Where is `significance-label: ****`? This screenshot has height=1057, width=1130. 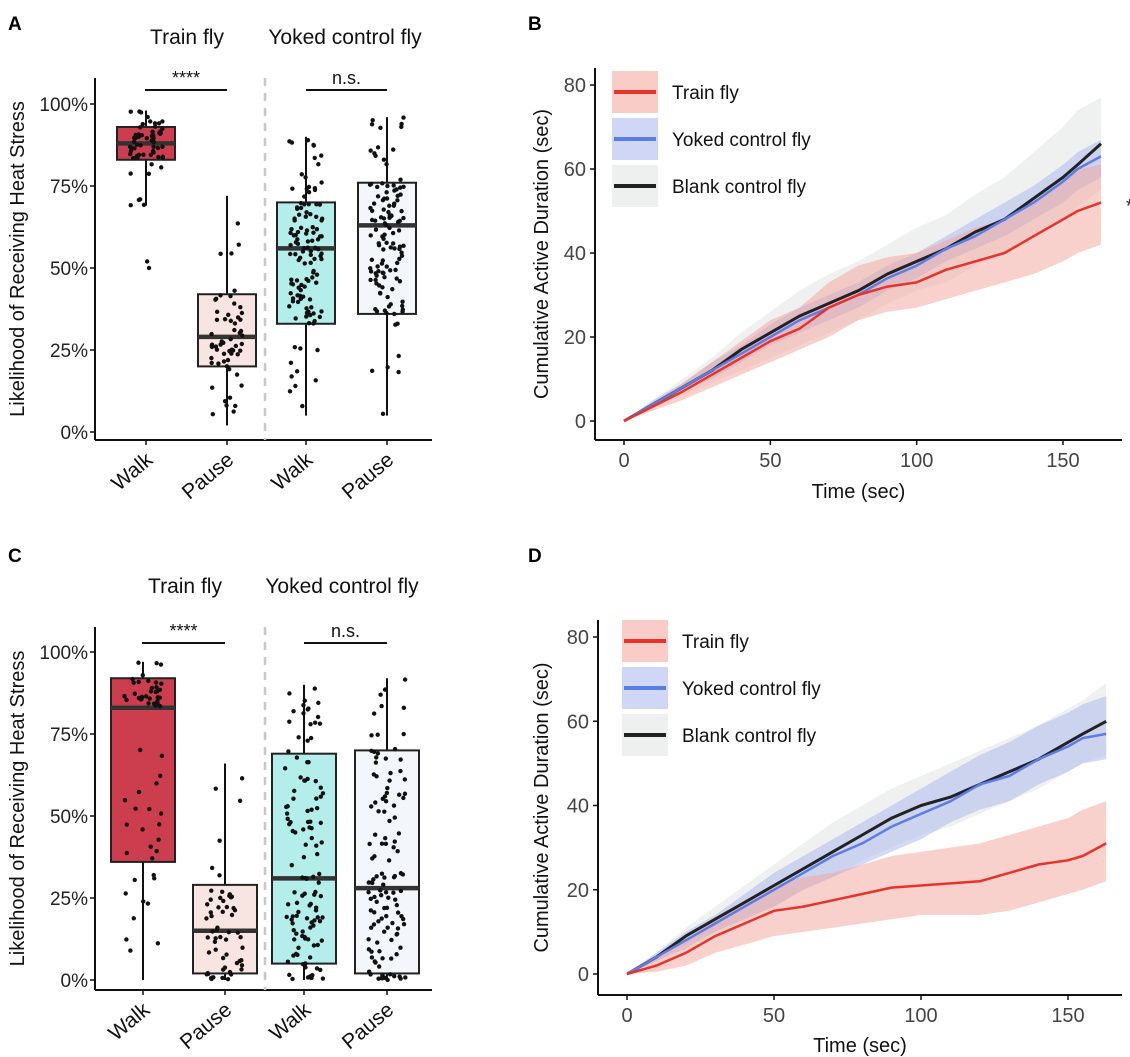
significance-label: **** is located at coordinates (183, 631).